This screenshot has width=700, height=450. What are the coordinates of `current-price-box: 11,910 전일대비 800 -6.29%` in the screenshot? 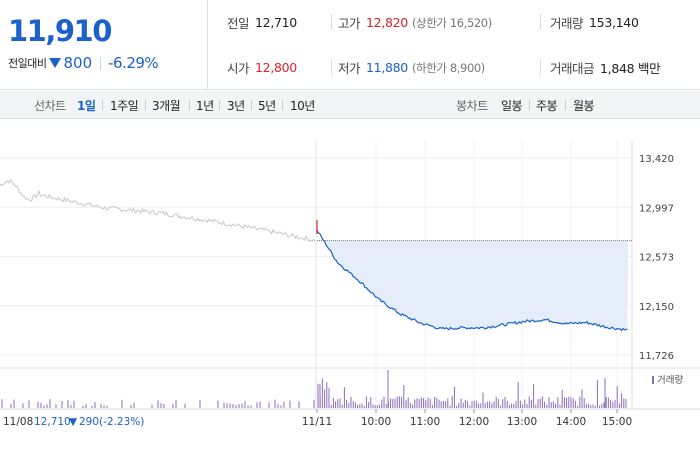 It's located at (104, 45).